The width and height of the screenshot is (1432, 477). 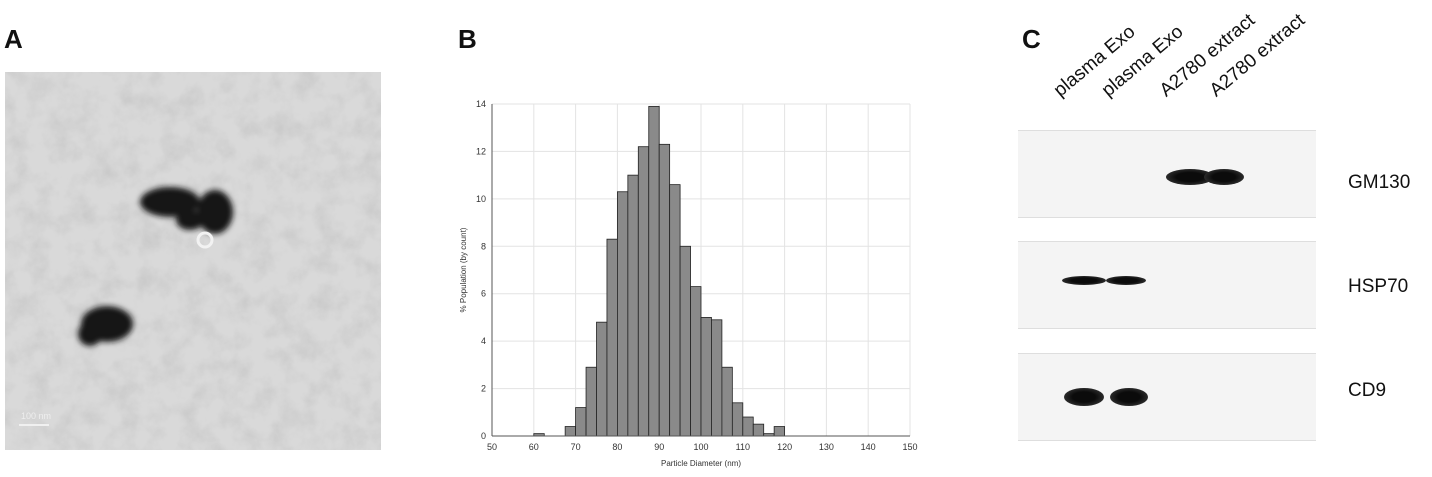 I want to click on panel-label-a: A, so click(x=13, y=39).